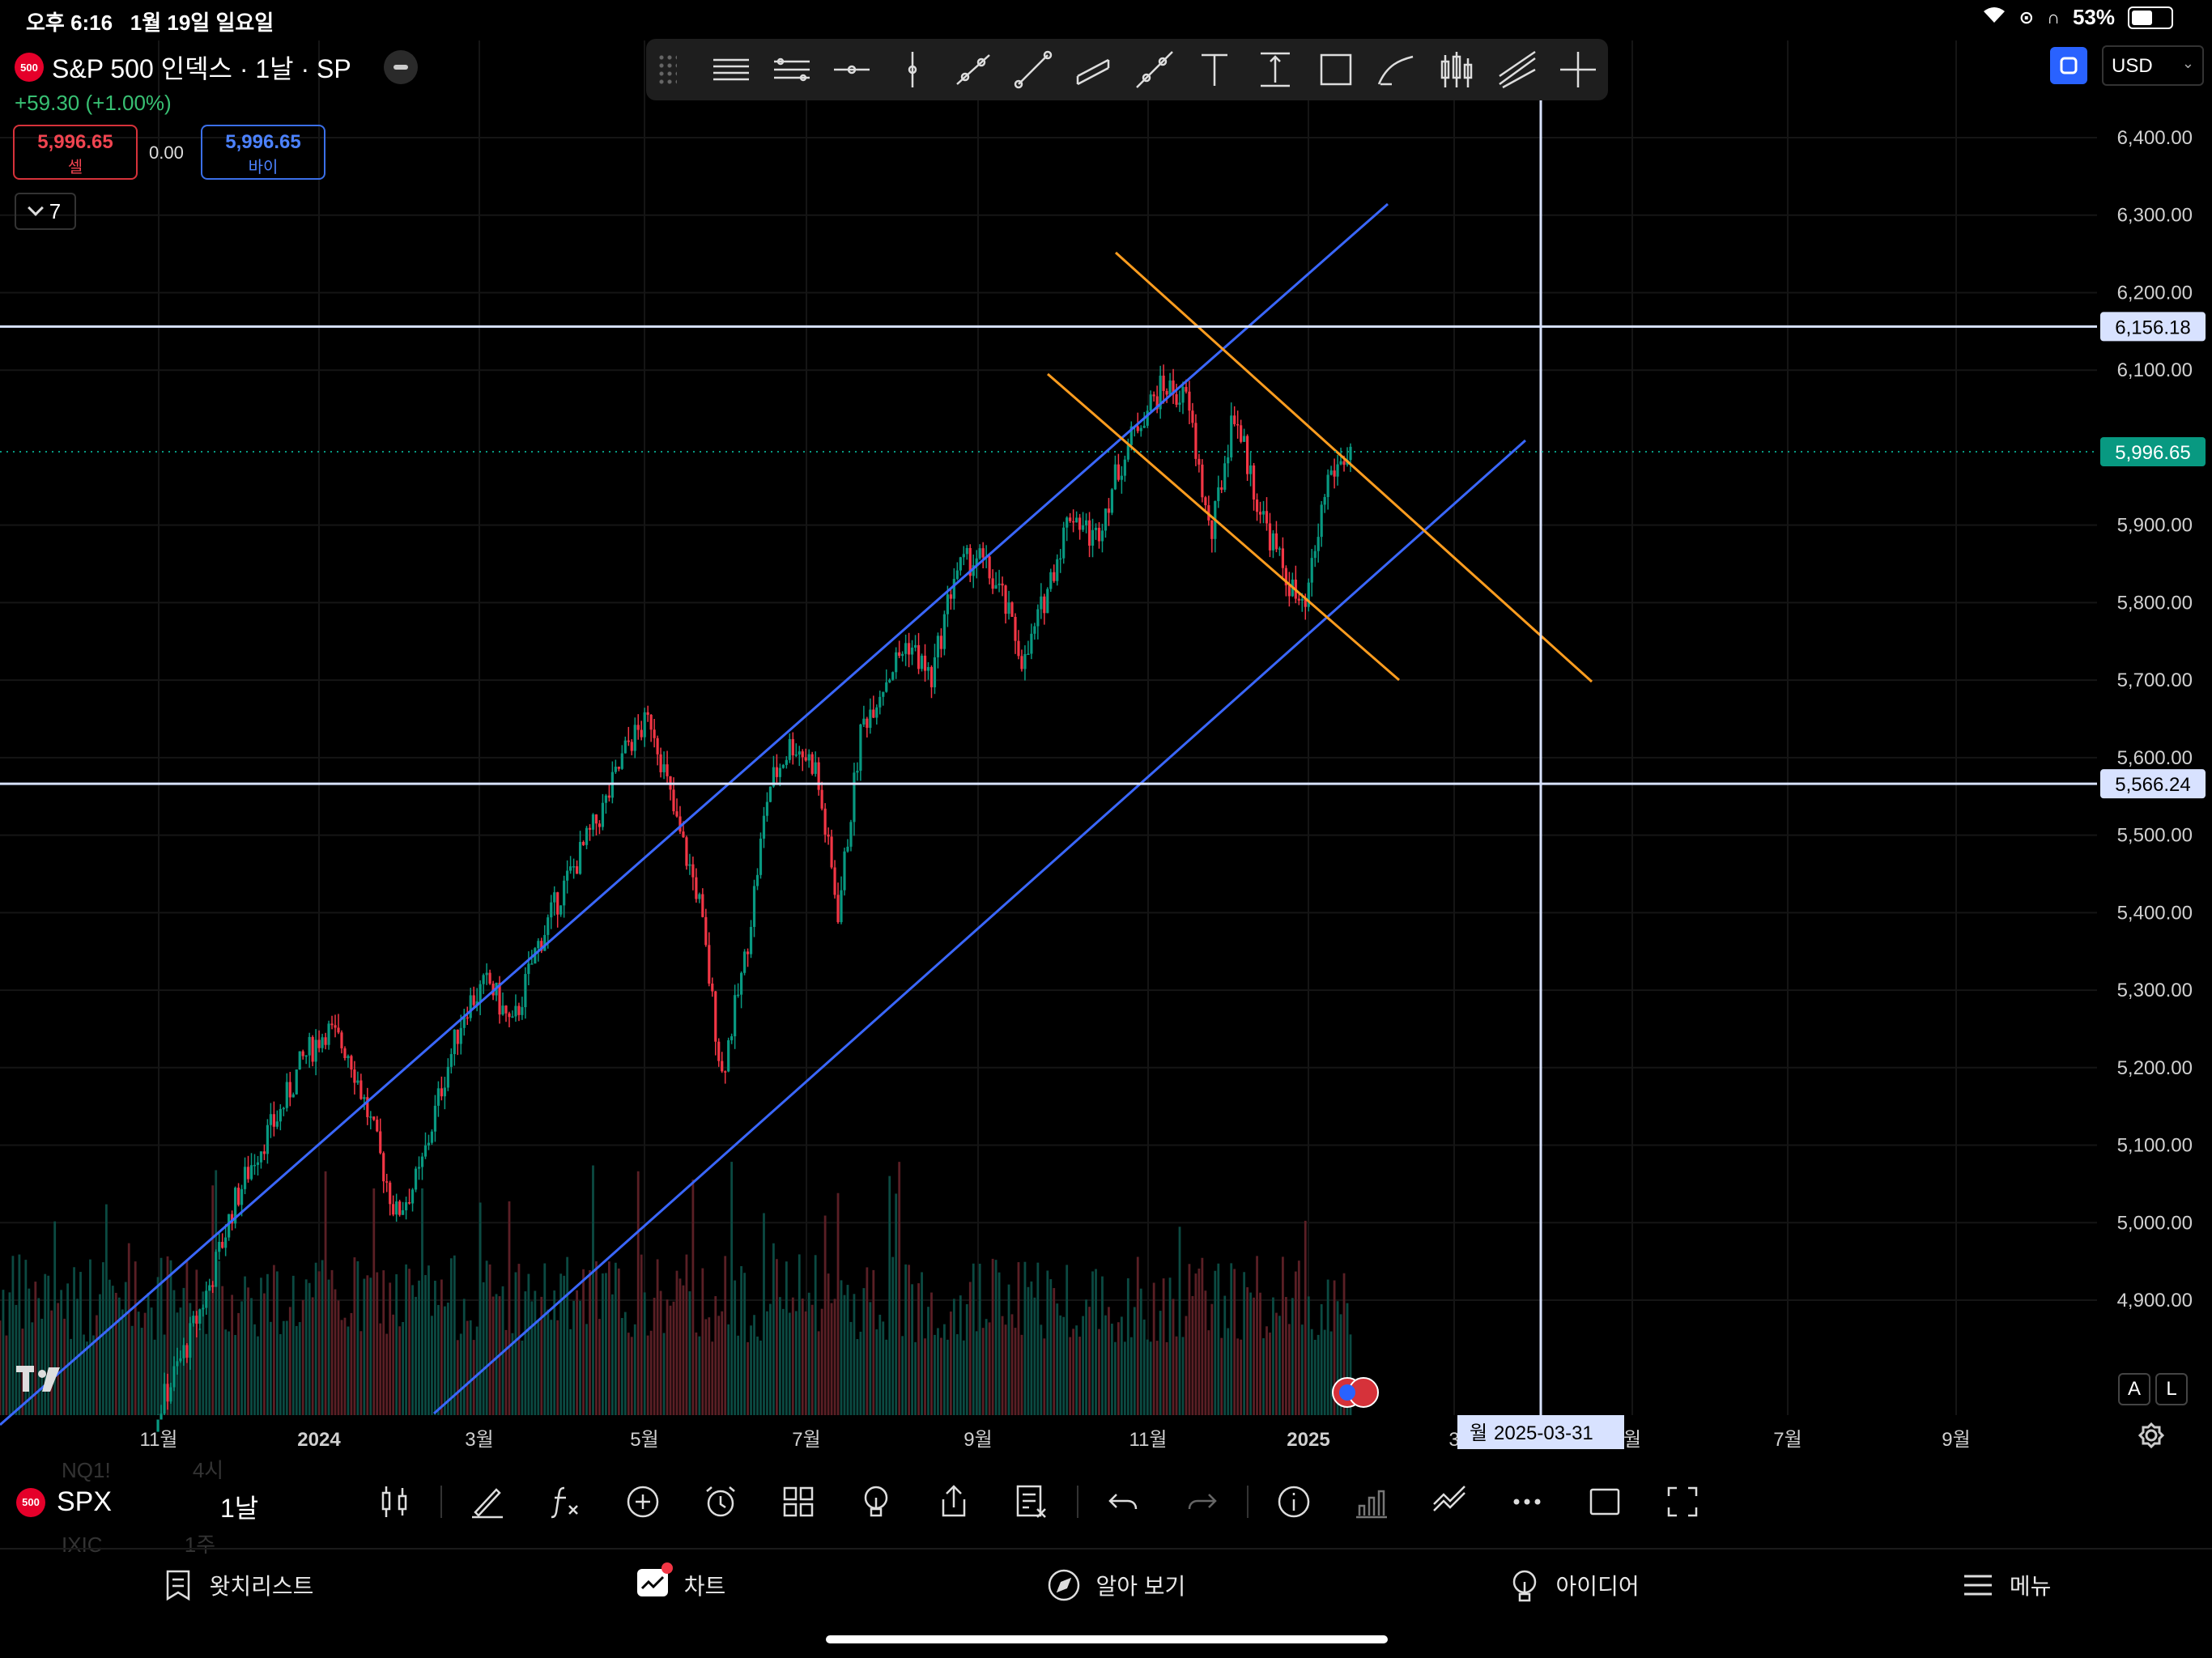  I want to click on crosshair-icon, so click(1578, 69).